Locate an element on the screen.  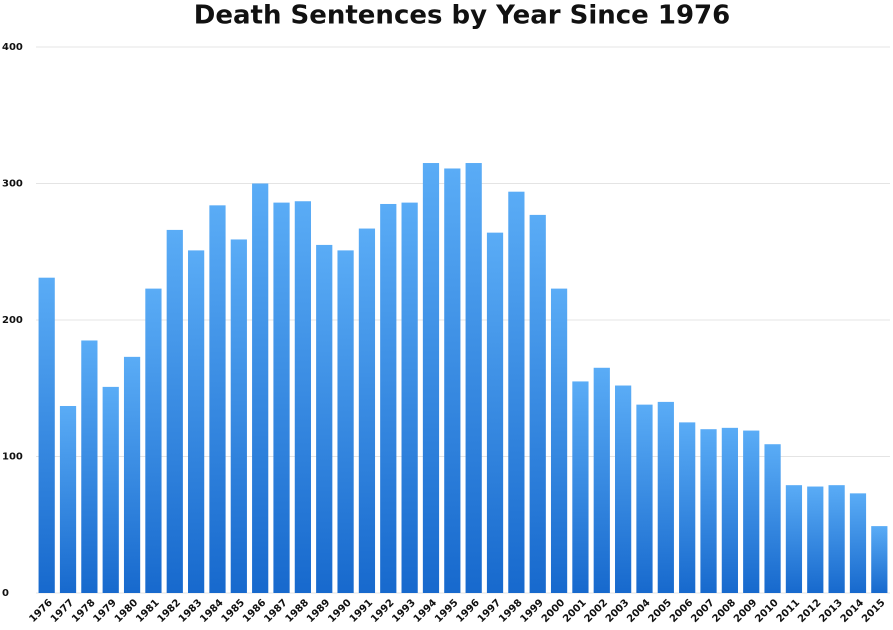
x-tick-label: 1985 is located at coordinates (233, 610).